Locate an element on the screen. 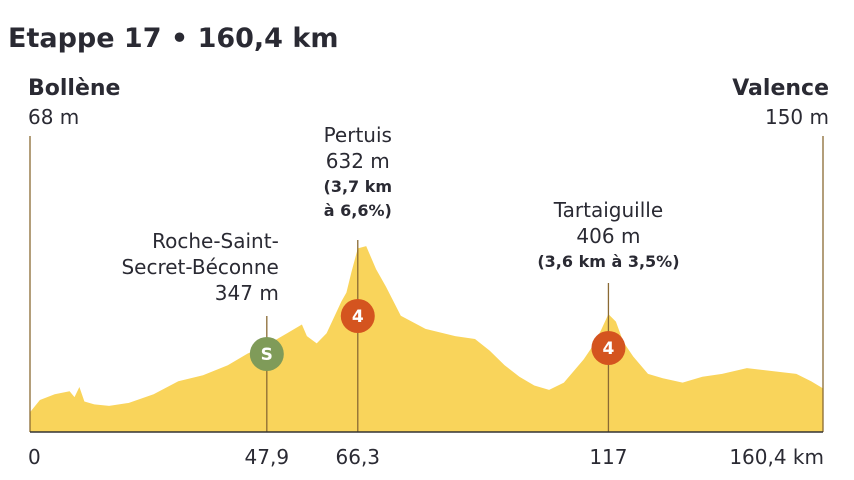 The height and width of the screenshot is (480, 854). stage-title: Etappe 17 • 160,4 km is located at coordinates (173, 38).